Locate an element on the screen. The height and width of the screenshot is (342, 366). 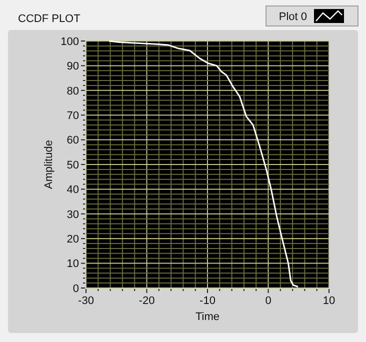
x-tick-label: 0 is located at coordinates (268, 301).